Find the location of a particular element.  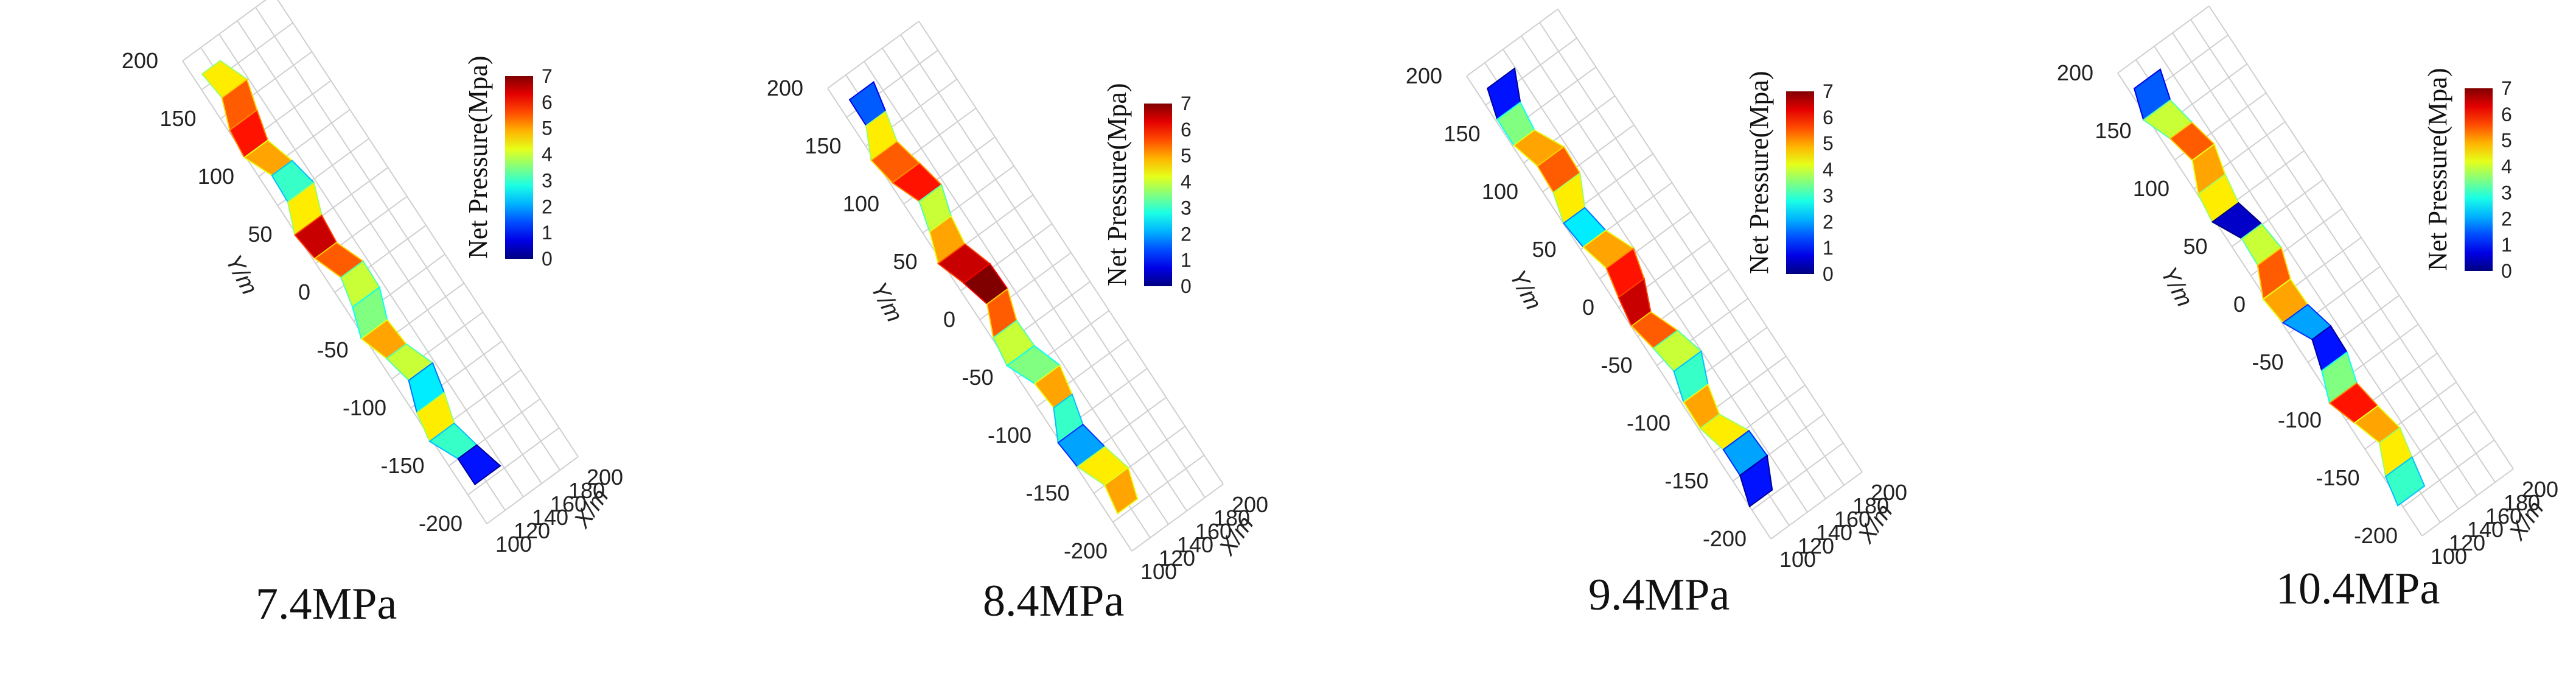

panel-caption: 8.4MPa is located at coordinates (1054, 601).